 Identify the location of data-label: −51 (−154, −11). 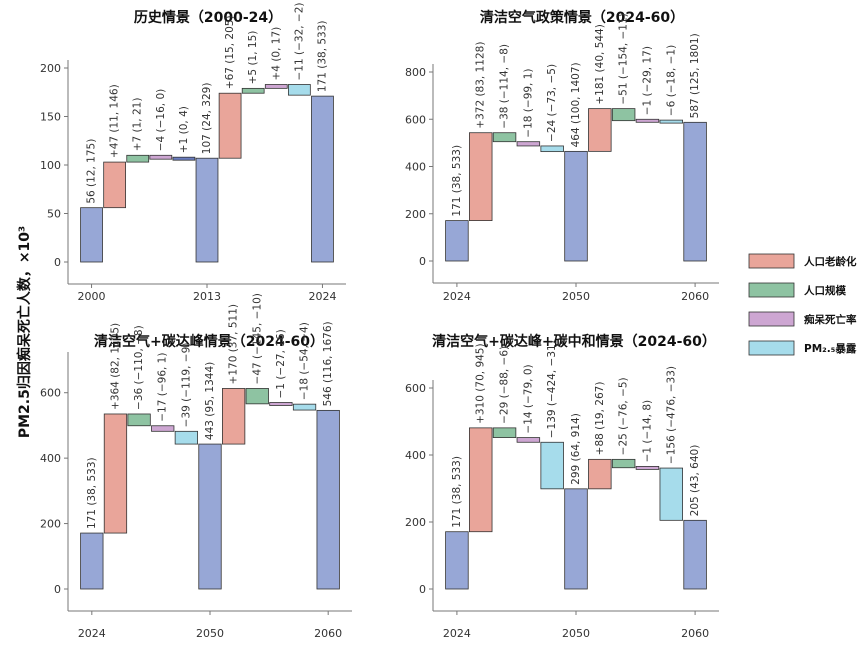
(624, 58).